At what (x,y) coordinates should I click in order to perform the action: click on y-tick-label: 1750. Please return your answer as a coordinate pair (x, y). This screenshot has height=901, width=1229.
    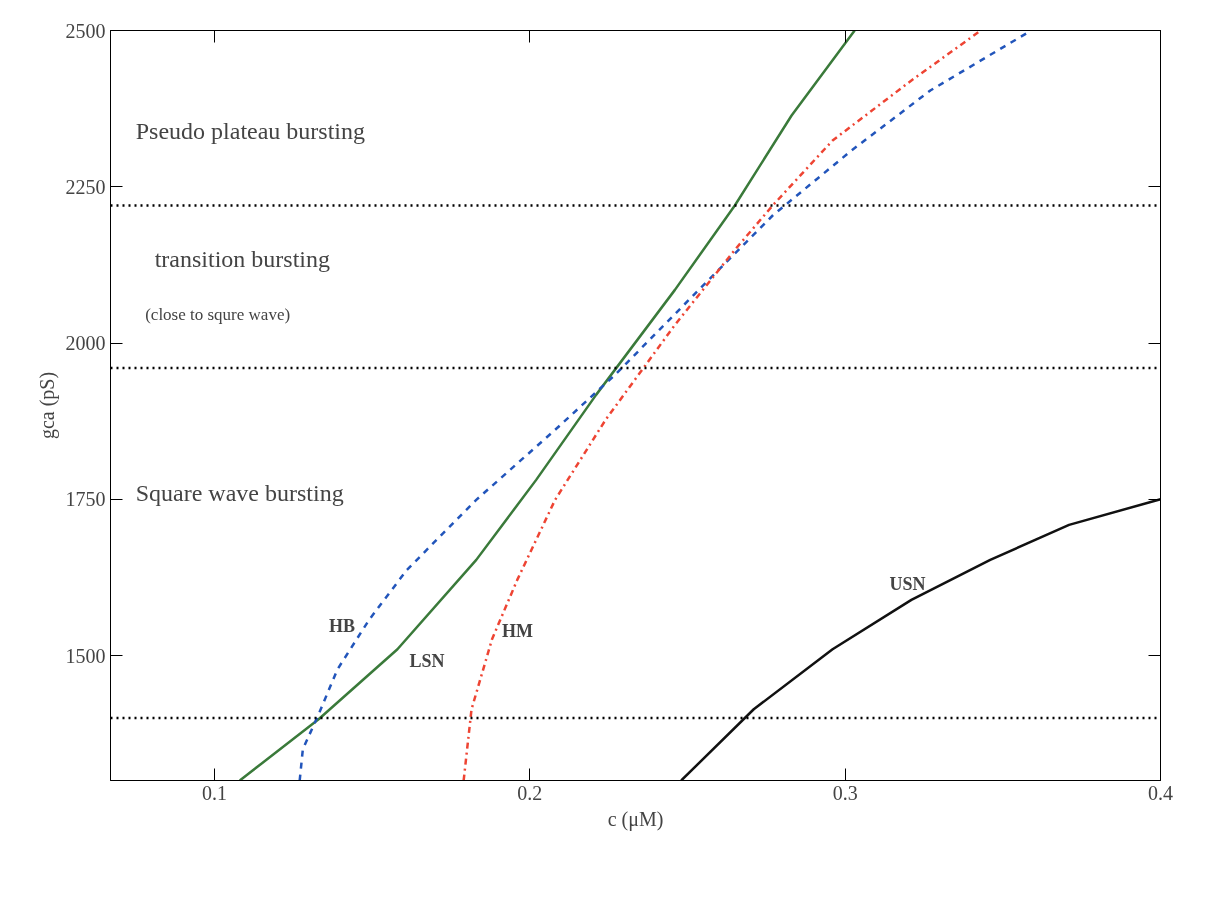
    Looking at the image, I should click on (85, 499).